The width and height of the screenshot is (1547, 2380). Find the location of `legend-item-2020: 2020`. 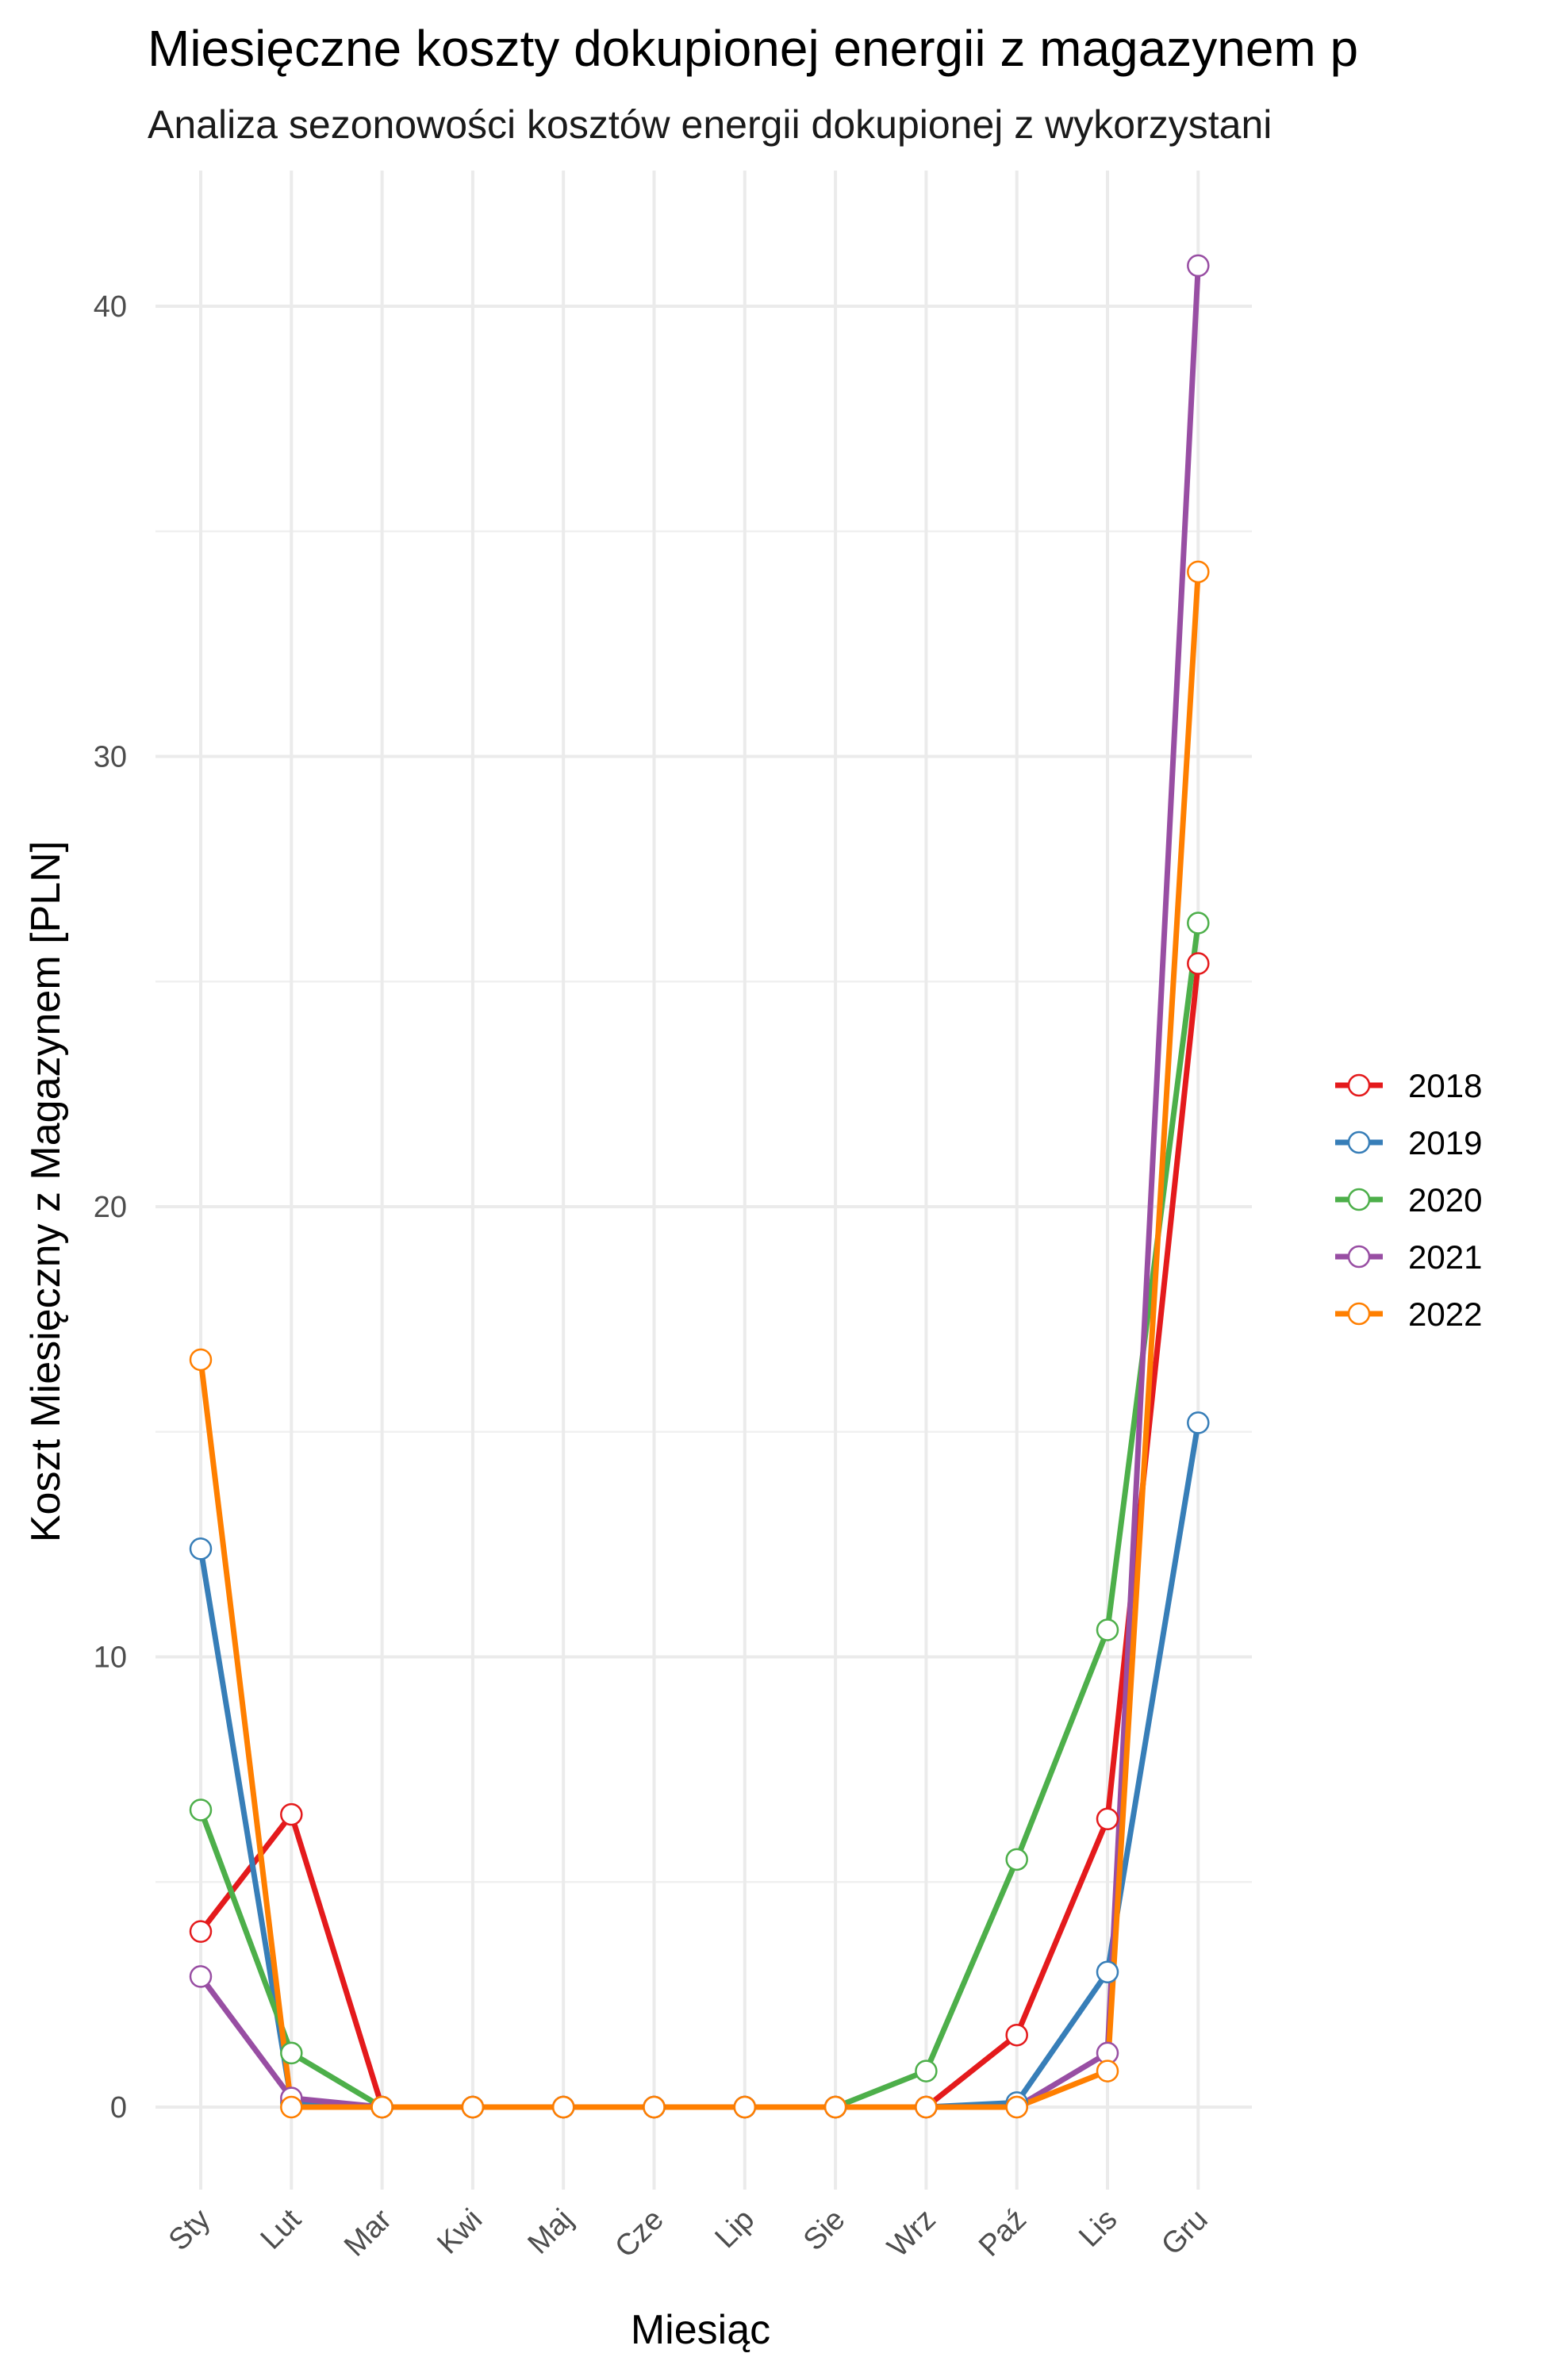

legend-item-2020: 2020 is located at coordinates (1408, 1200).